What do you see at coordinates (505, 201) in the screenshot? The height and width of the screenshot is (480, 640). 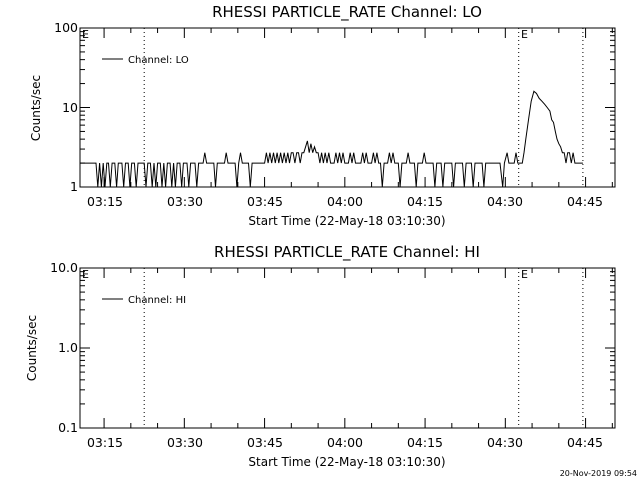 I see `x-tick-label-lo-0430: 04:30` at bounding box center [505, 201].